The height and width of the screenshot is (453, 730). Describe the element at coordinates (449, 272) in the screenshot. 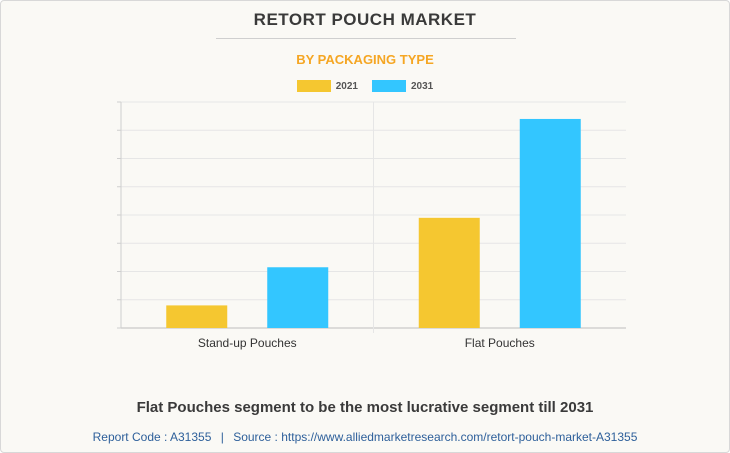

I see `bar-2021-flat-pouches` at that location.